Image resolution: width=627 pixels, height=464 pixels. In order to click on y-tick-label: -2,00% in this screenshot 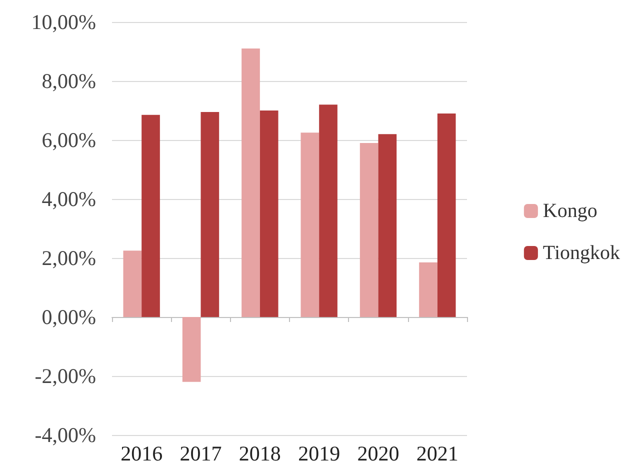, I will do `click(65, 376)`.